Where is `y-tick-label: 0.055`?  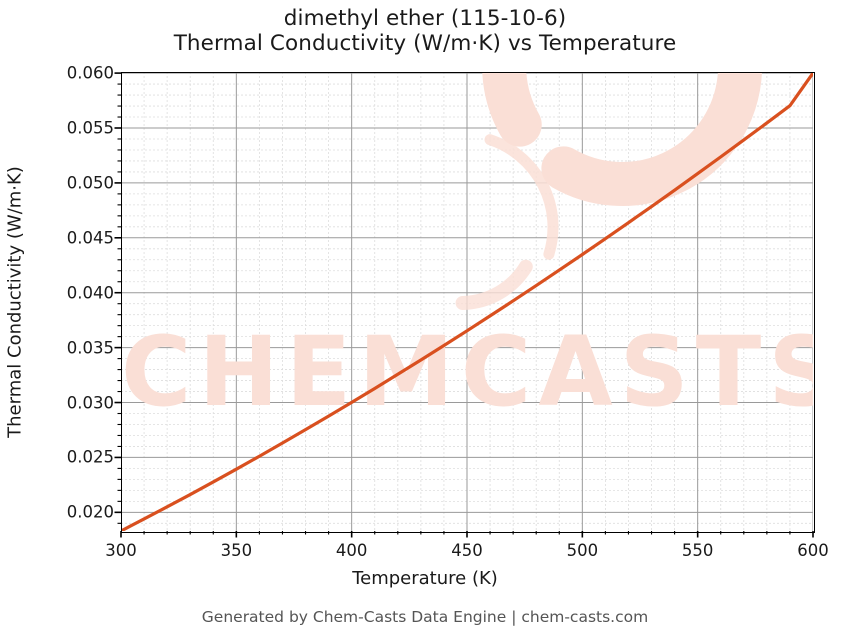 y-tick-label: 0.055 is located at coordinates (90, 128).